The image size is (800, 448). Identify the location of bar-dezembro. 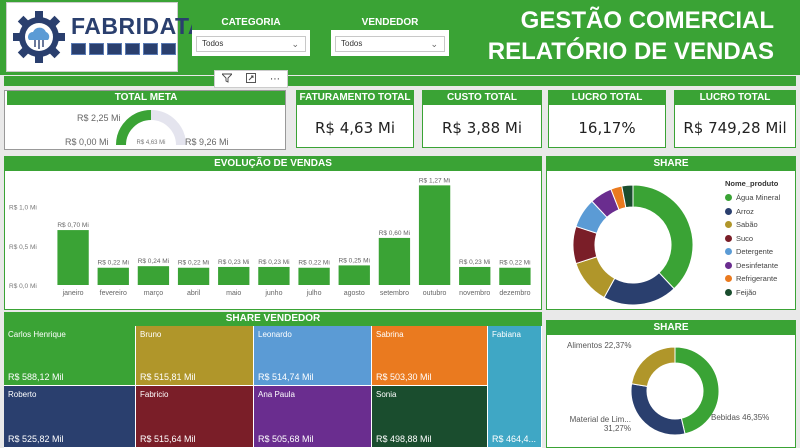
(515, 276).